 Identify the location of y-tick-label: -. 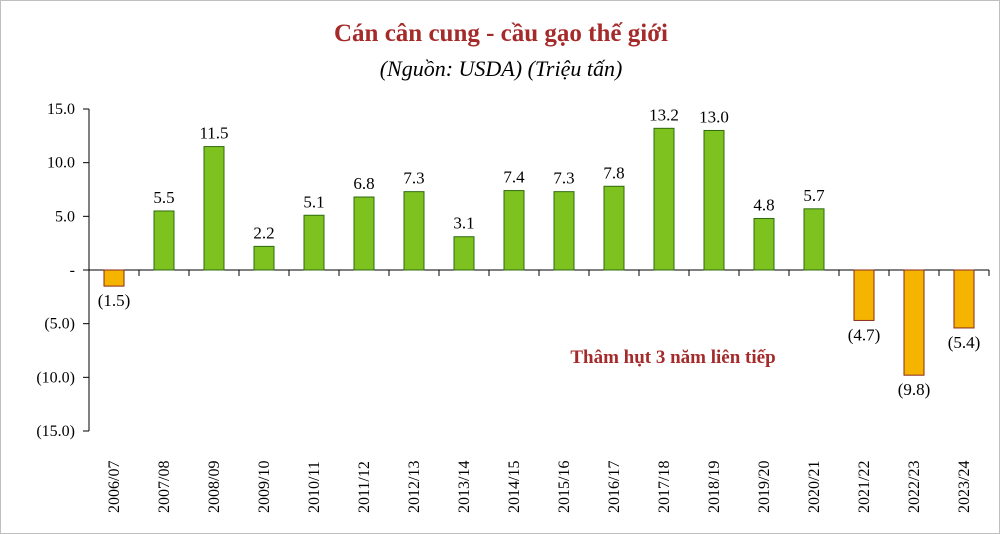
(72, 270).